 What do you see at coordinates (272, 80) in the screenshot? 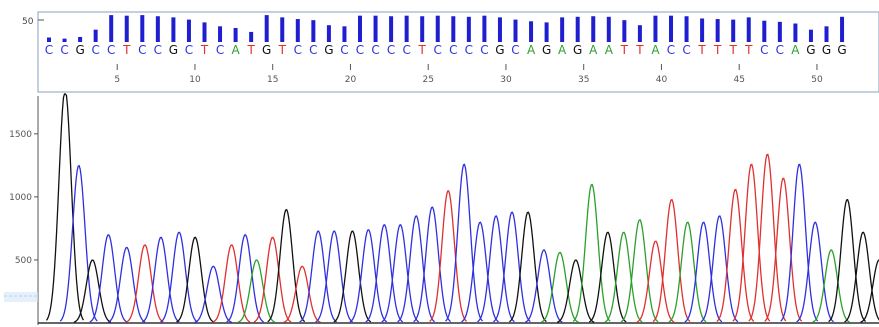
I see `position-tick-label: 15` at bounding box center [272, 80].